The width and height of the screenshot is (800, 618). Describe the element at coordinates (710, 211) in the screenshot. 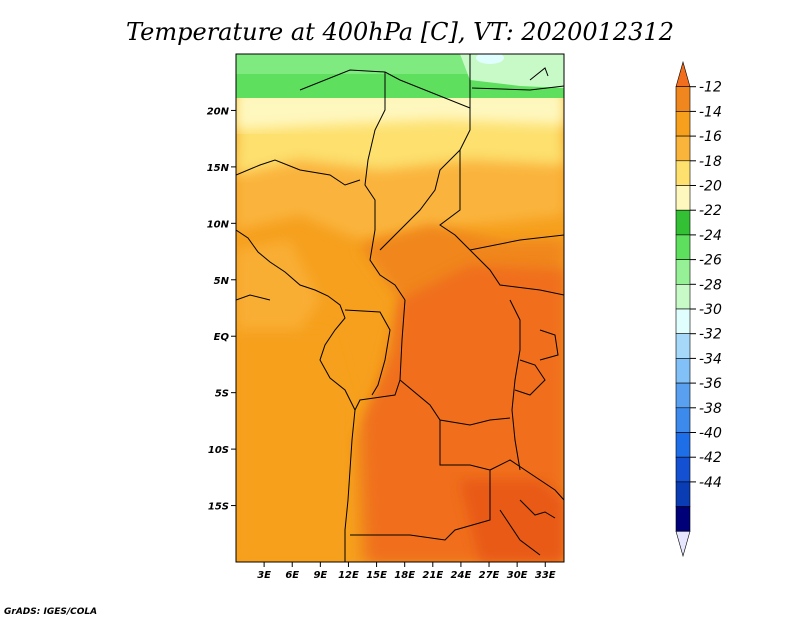

I see `colorbar-label: -22` at that location.